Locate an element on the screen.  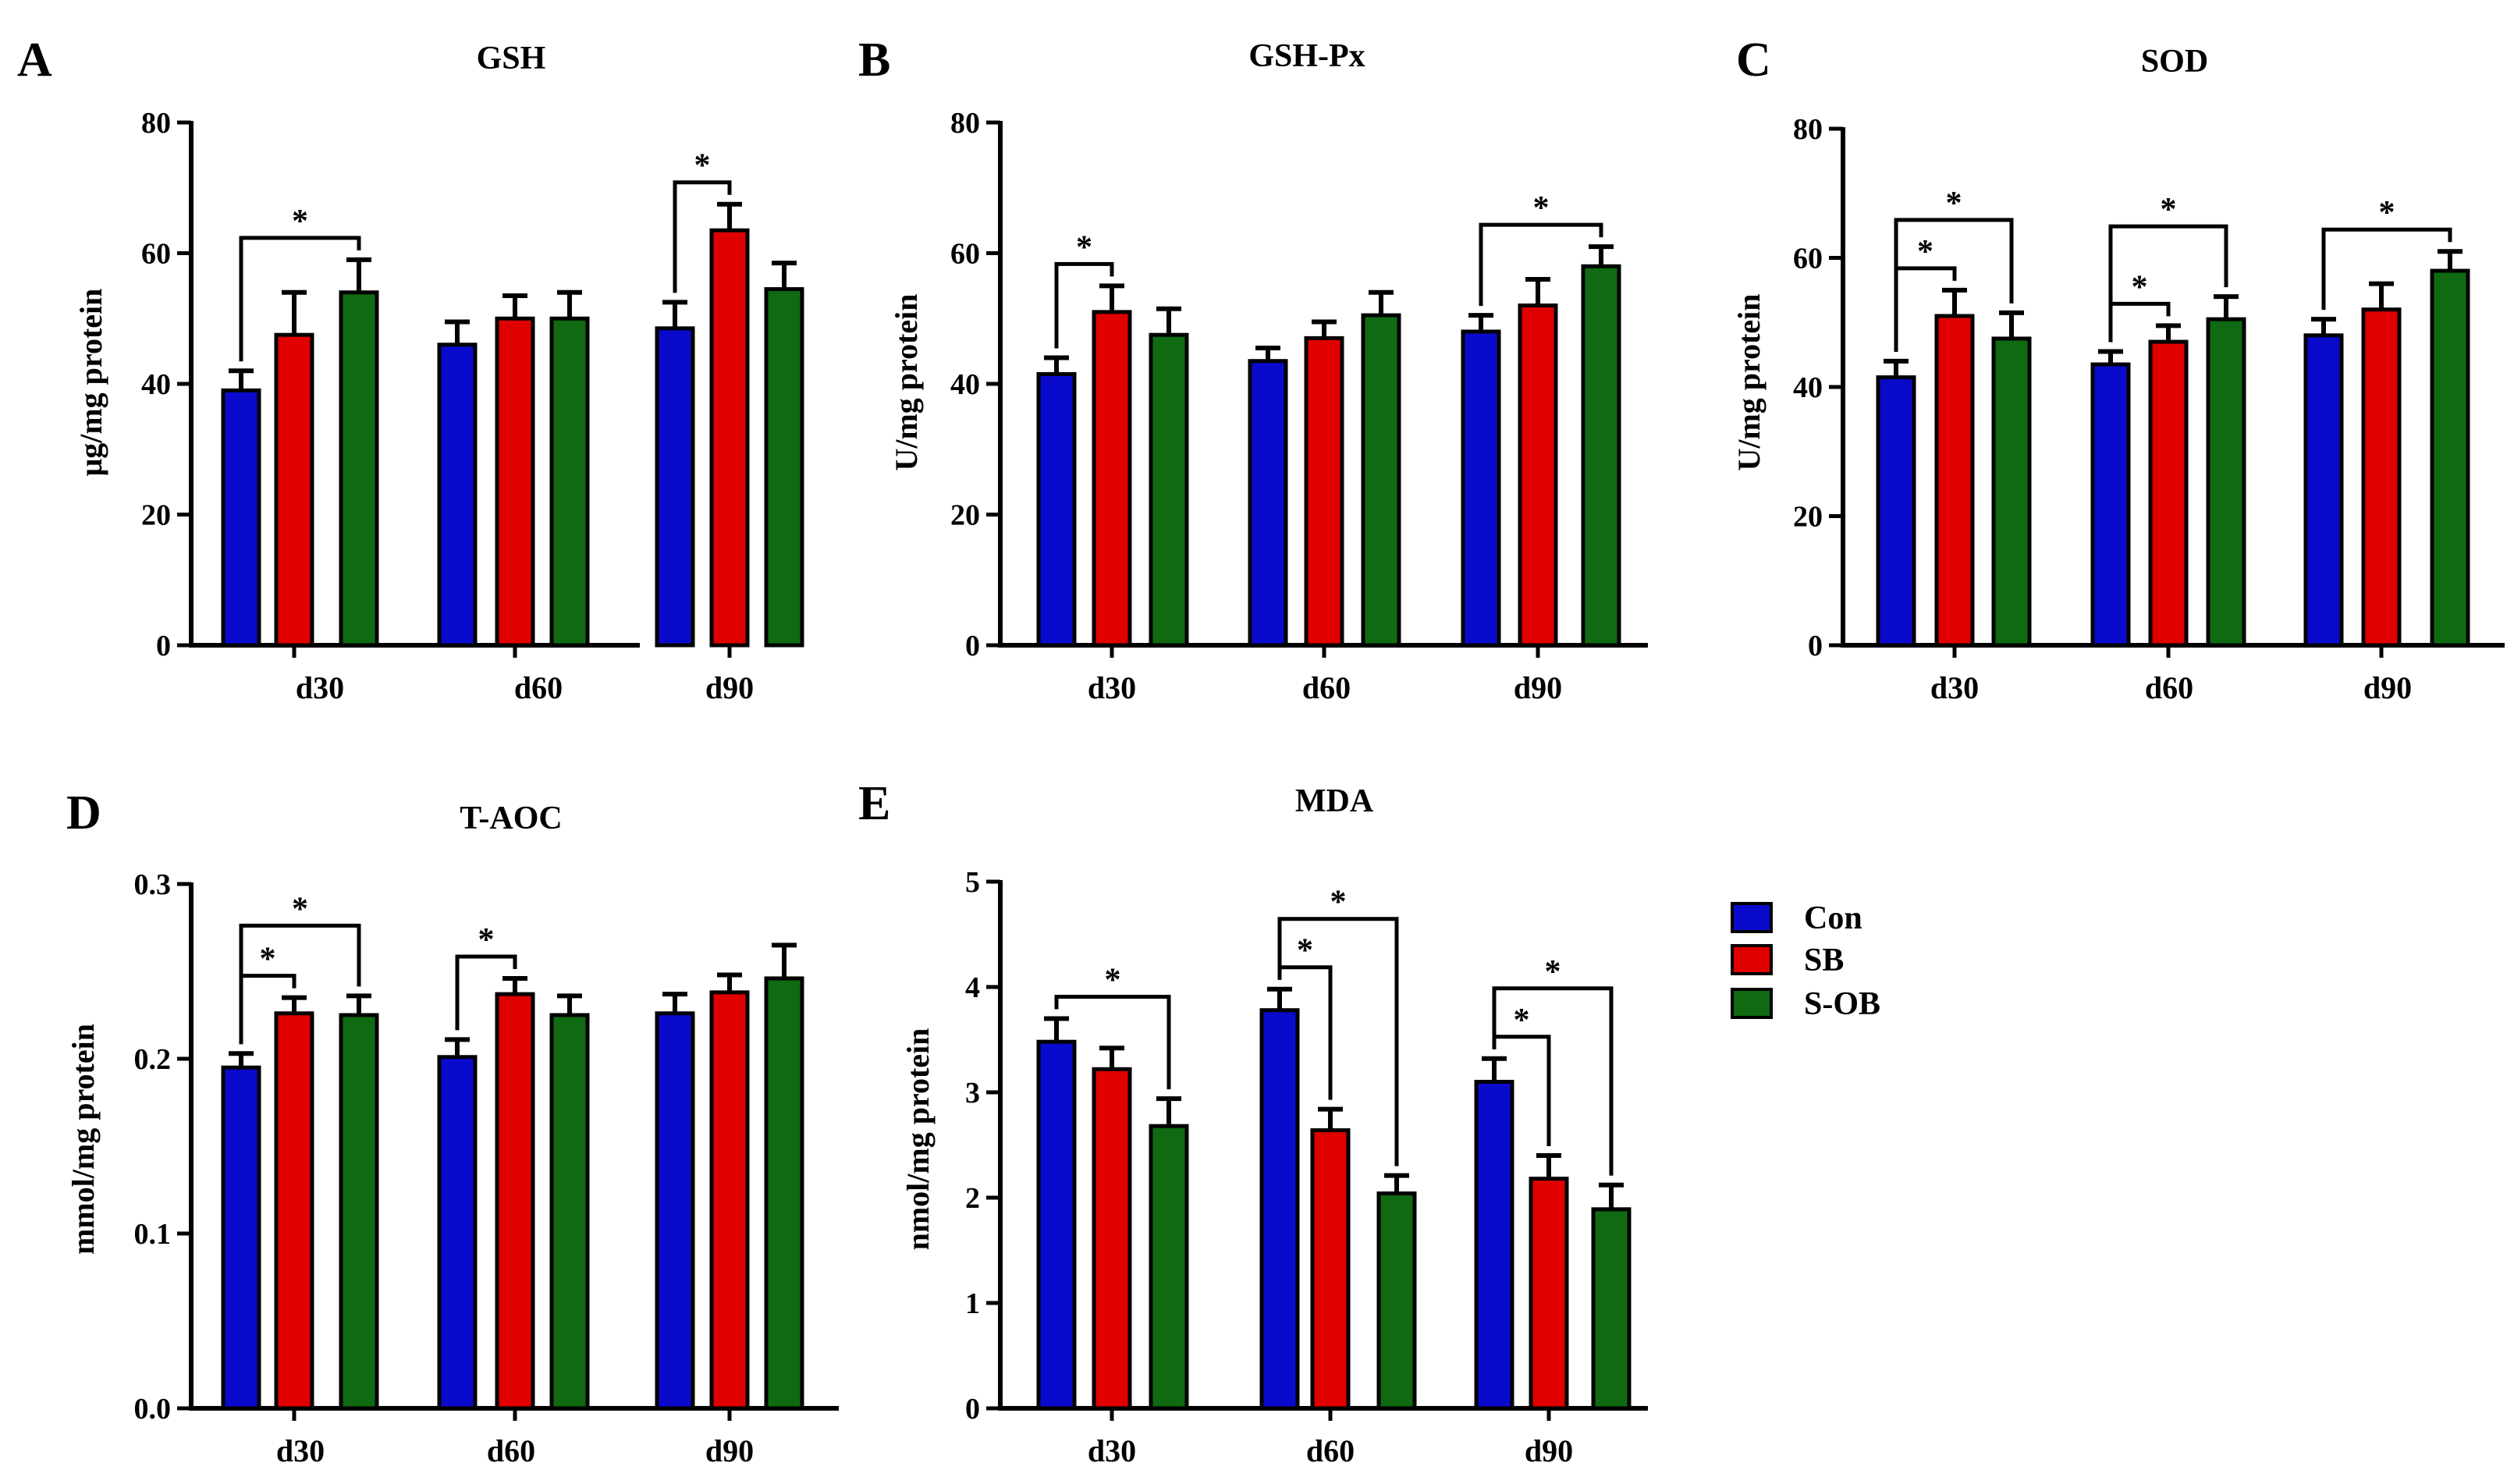
gshpx-significance-star: * is located at coordinates (1084, 247).